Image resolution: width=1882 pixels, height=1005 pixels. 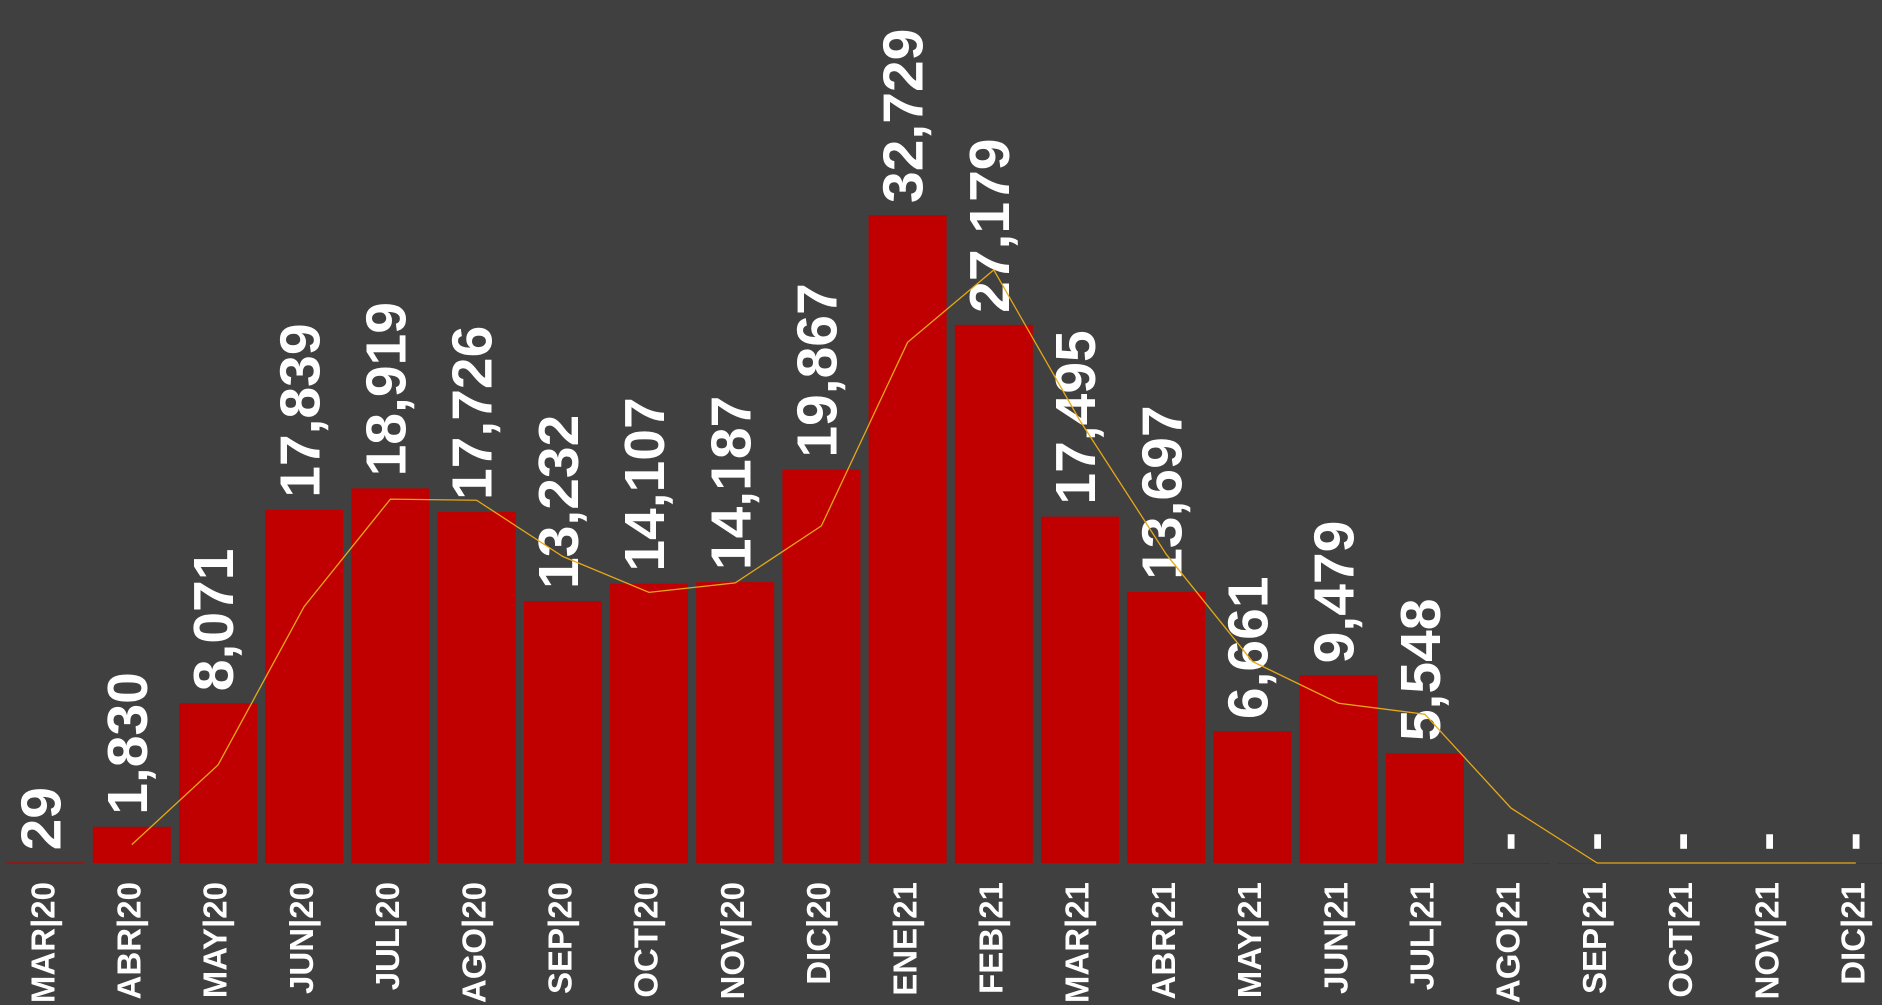 I want to click on x-tick-label: JUL|20, so click(x=387, y=936).